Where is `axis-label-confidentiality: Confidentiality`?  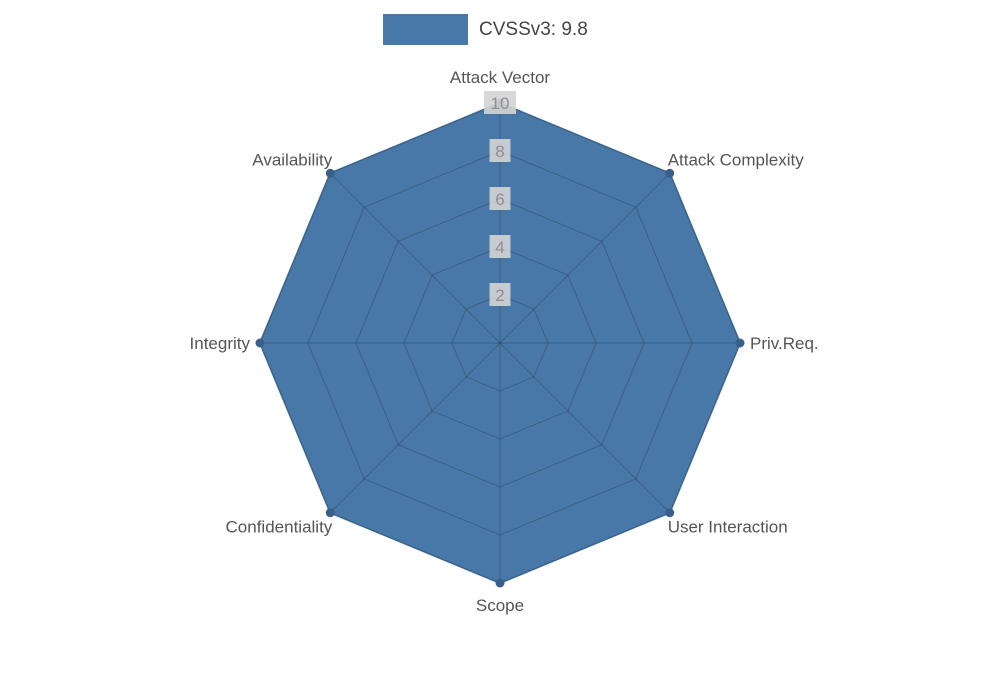 axis-label-confidentiality: Confidentiality is located at coordinates (279, 527).